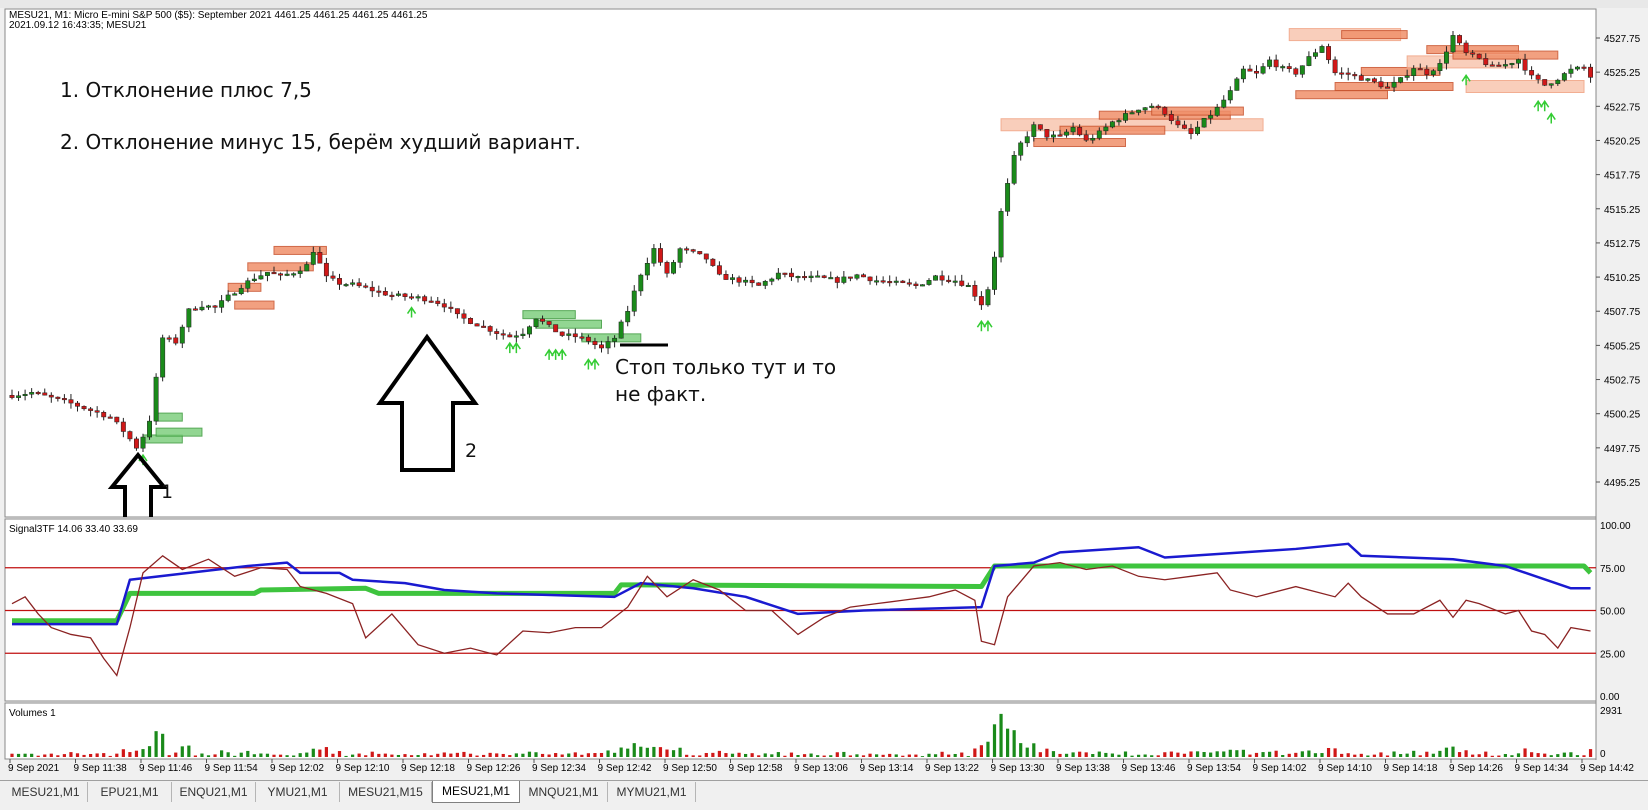 This screenshot has height=810, width=1648. I want to click on time-tick-label: 9 Sep 14:26, so click(1476, 768).